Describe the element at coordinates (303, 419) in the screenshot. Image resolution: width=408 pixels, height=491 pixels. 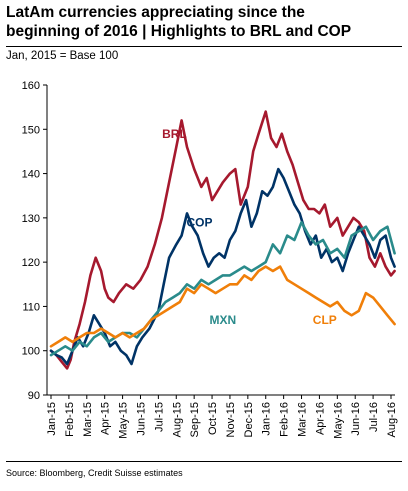
I see `x-tick-label: Mar-16` at that location.